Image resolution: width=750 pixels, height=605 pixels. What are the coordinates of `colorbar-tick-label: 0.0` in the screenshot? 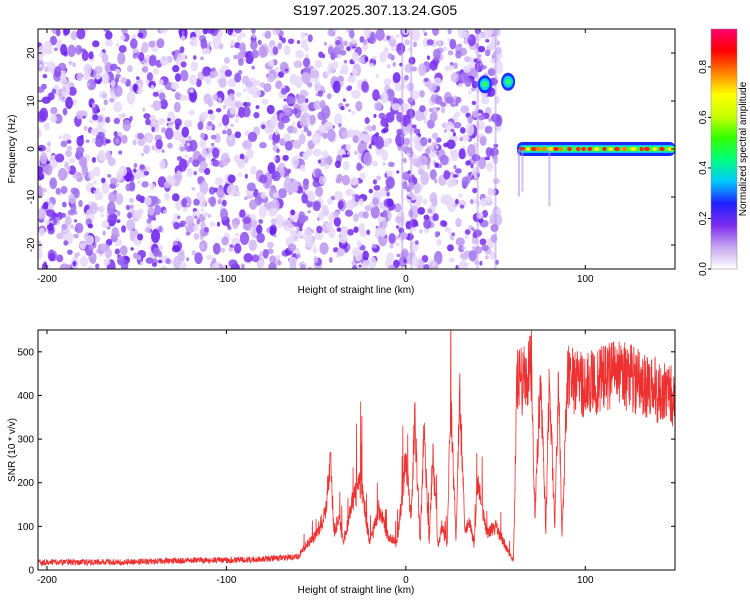 It's located at (703, 269).